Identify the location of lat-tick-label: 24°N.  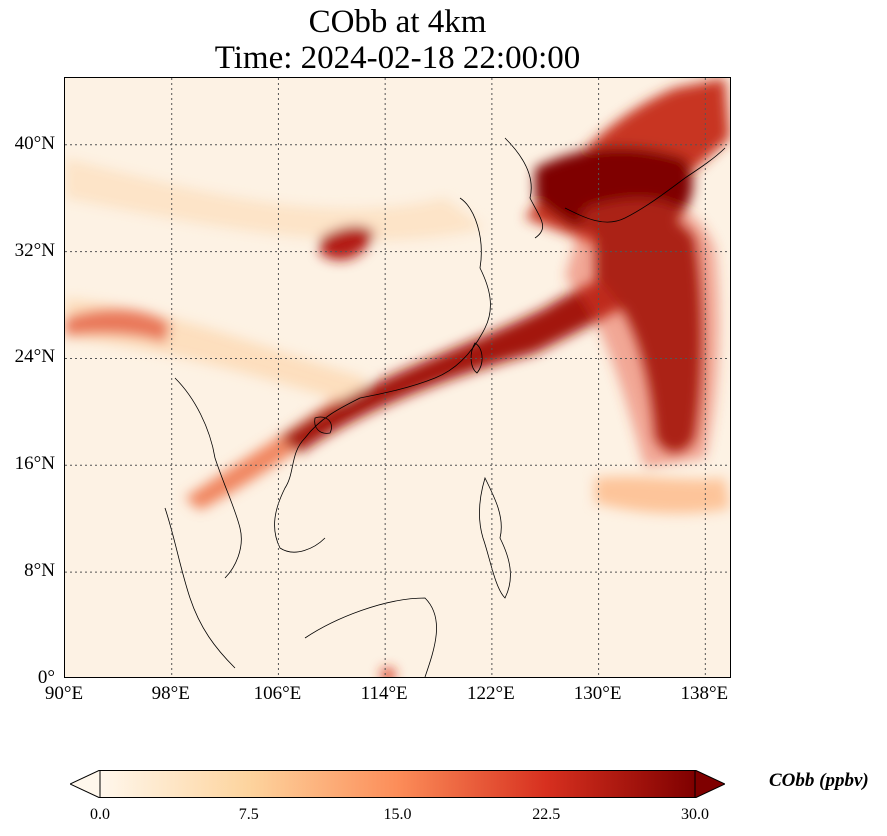
(34, 357).